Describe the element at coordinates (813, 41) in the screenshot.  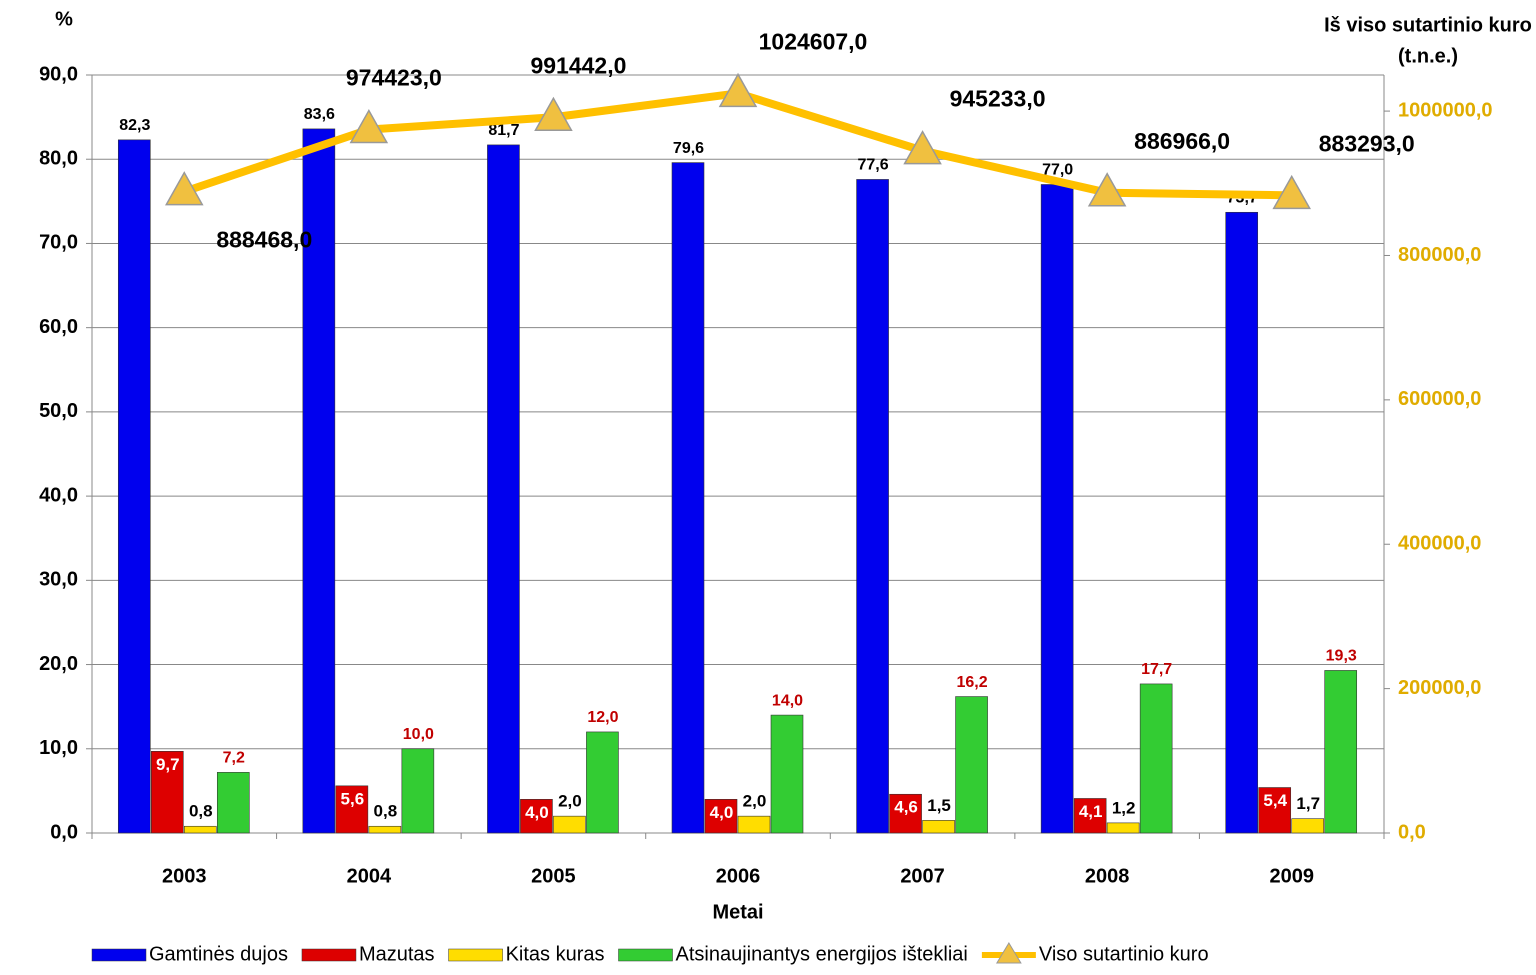
I see `line-label: 1024607,0` at that location.